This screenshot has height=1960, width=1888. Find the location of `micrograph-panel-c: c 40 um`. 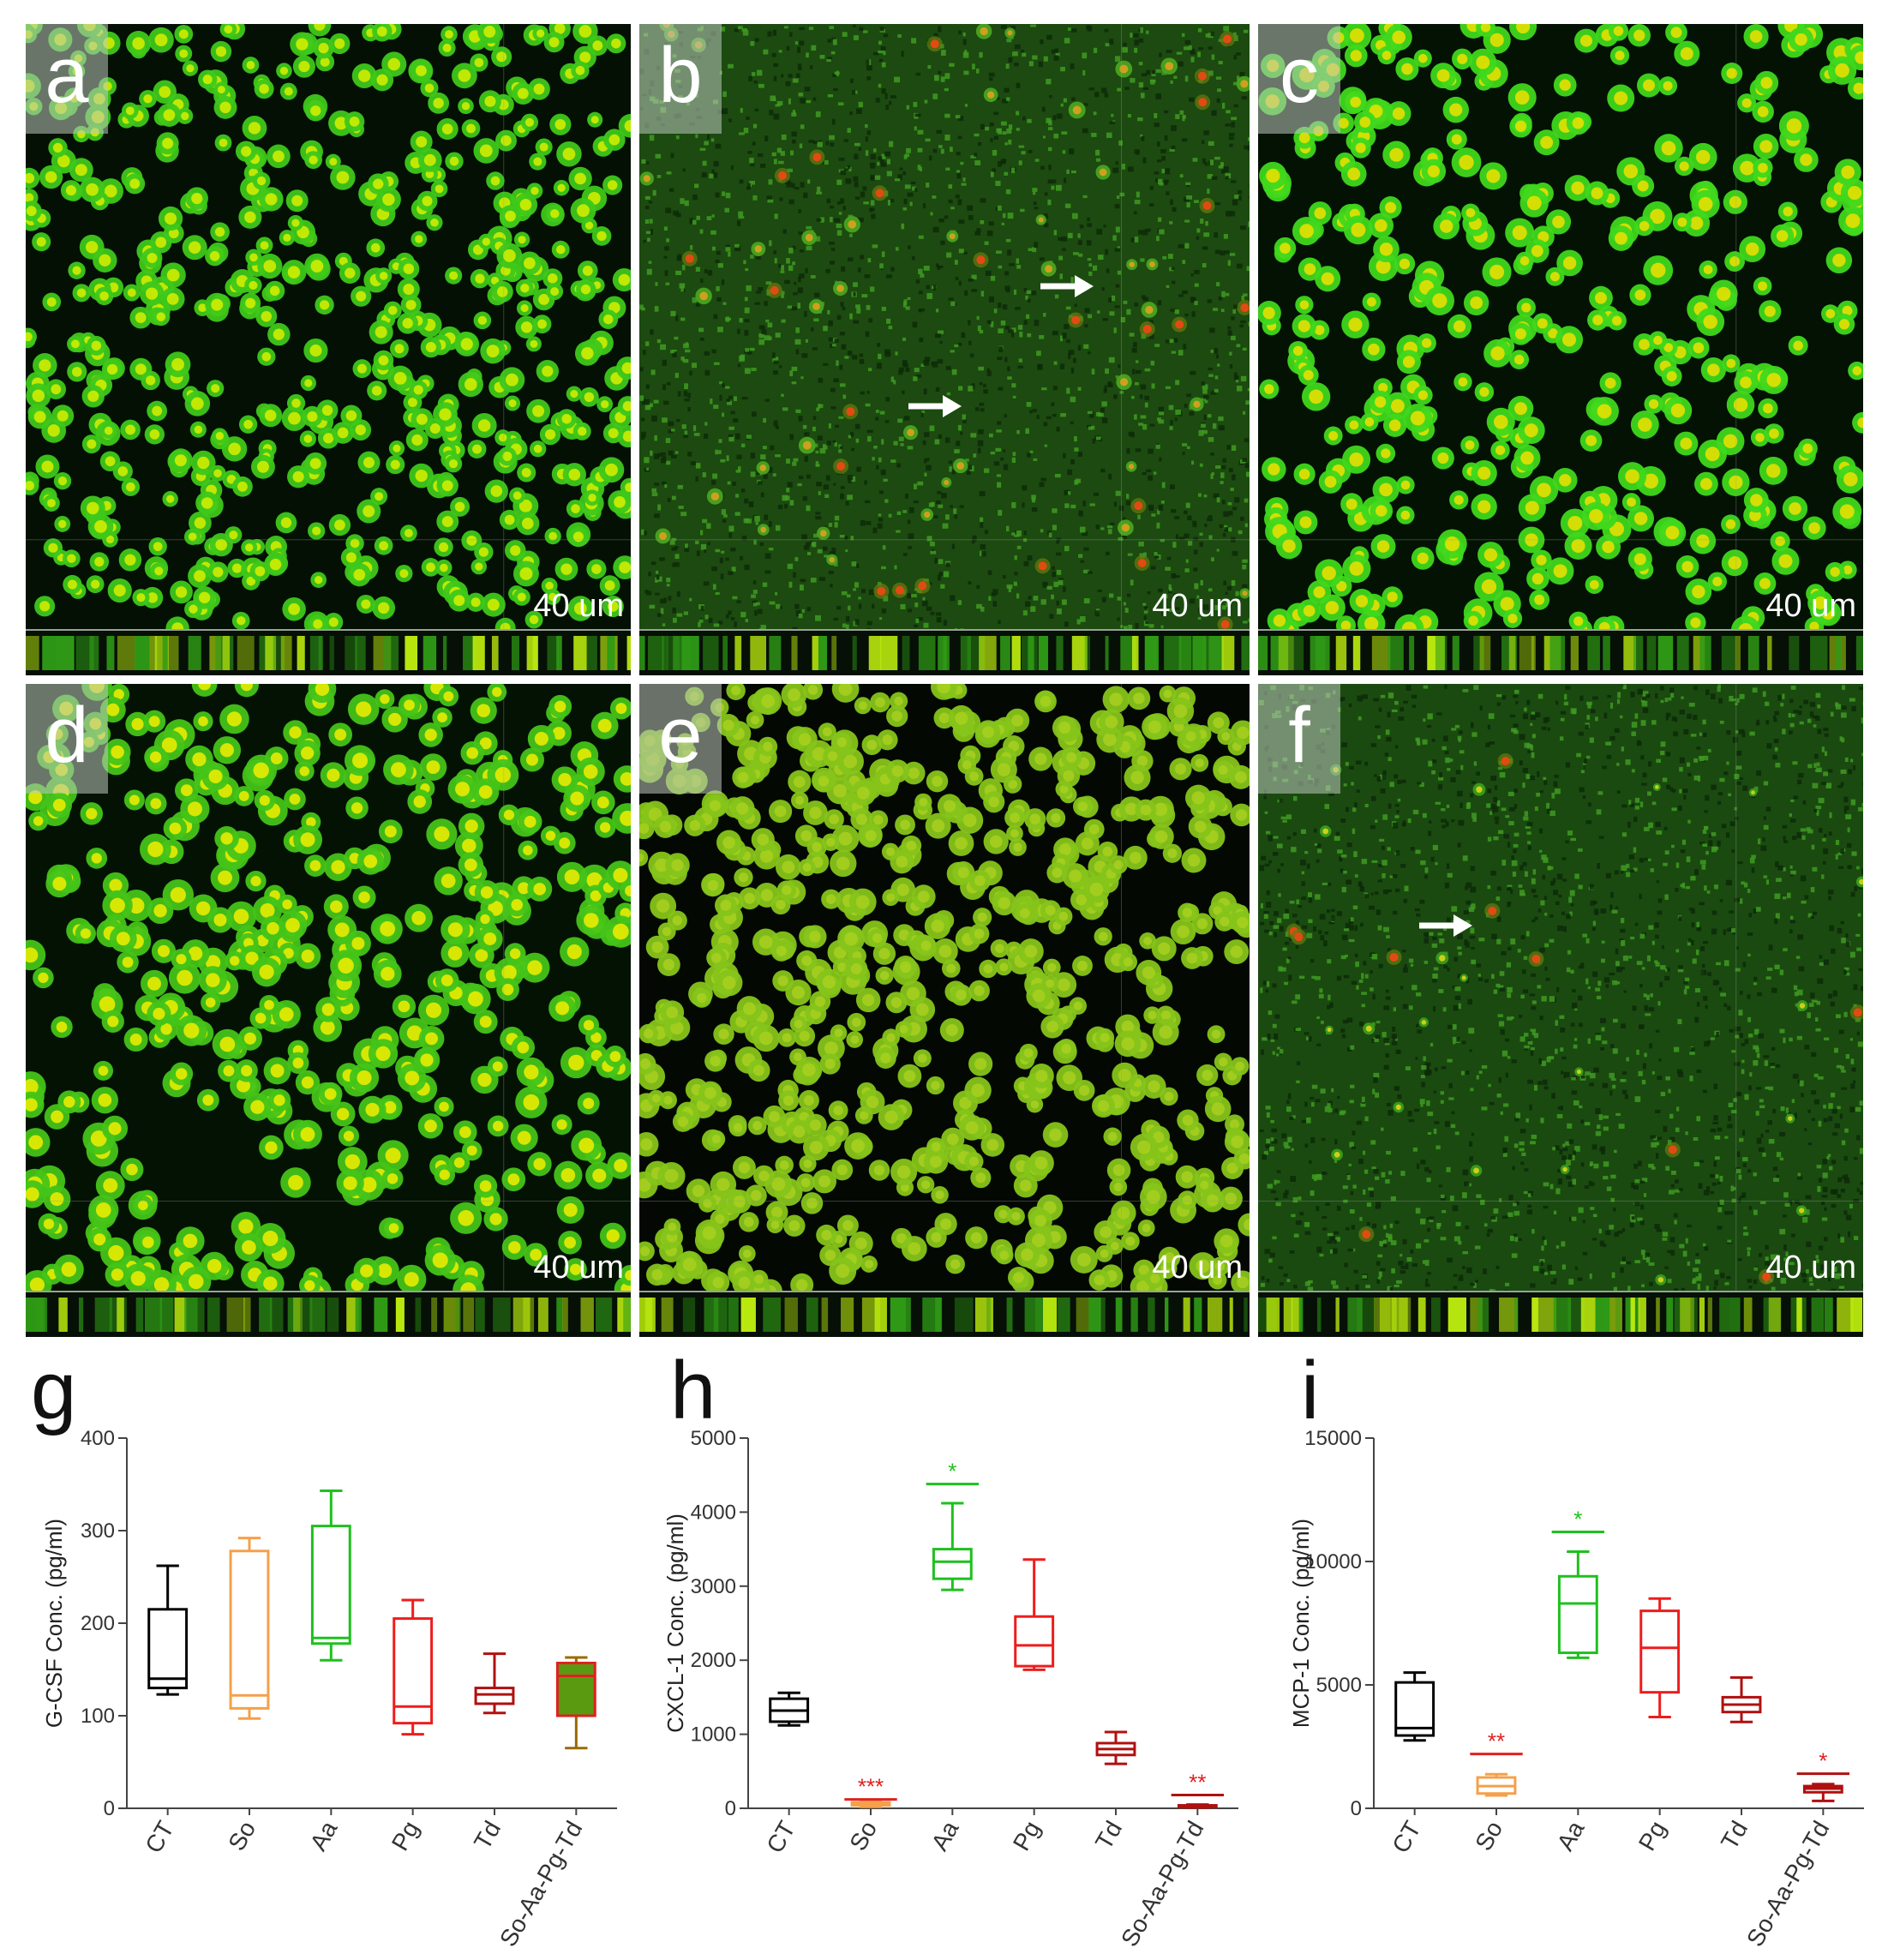

micrograph-panel-c: c 40 um is located at coordinates (1561, 349).